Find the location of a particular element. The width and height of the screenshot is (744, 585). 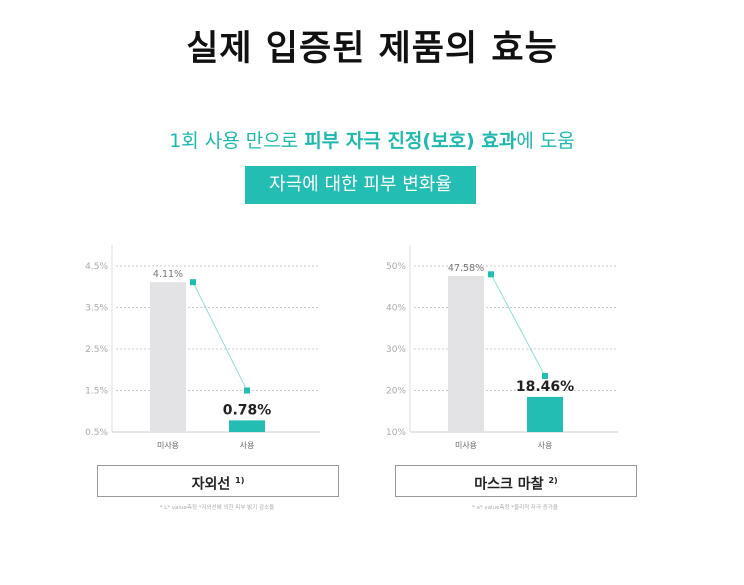

data-label: 47.58% is located at coordinates (466, 268).